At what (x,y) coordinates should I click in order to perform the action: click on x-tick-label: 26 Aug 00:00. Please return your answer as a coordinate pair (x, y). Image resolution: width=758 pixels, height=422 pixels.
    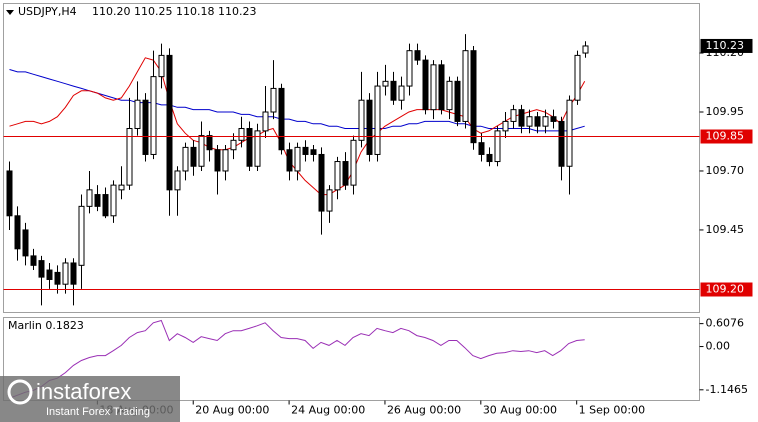
    Looking at the image, I should click on (424, 410).